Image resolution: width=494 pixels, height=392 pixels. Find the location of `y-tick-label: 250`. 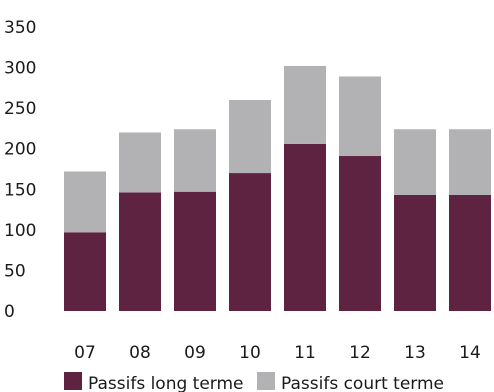

y-tick-label: 250 is located at coordinates (20, 109).